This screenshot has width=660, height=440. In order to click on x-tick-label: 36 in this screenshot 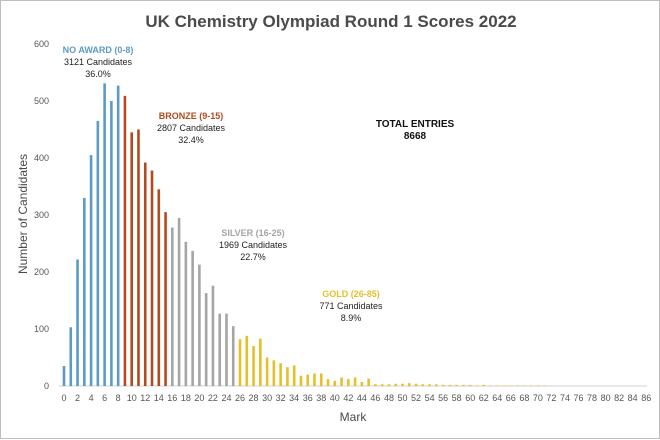, I will do `click(308, 398)`.